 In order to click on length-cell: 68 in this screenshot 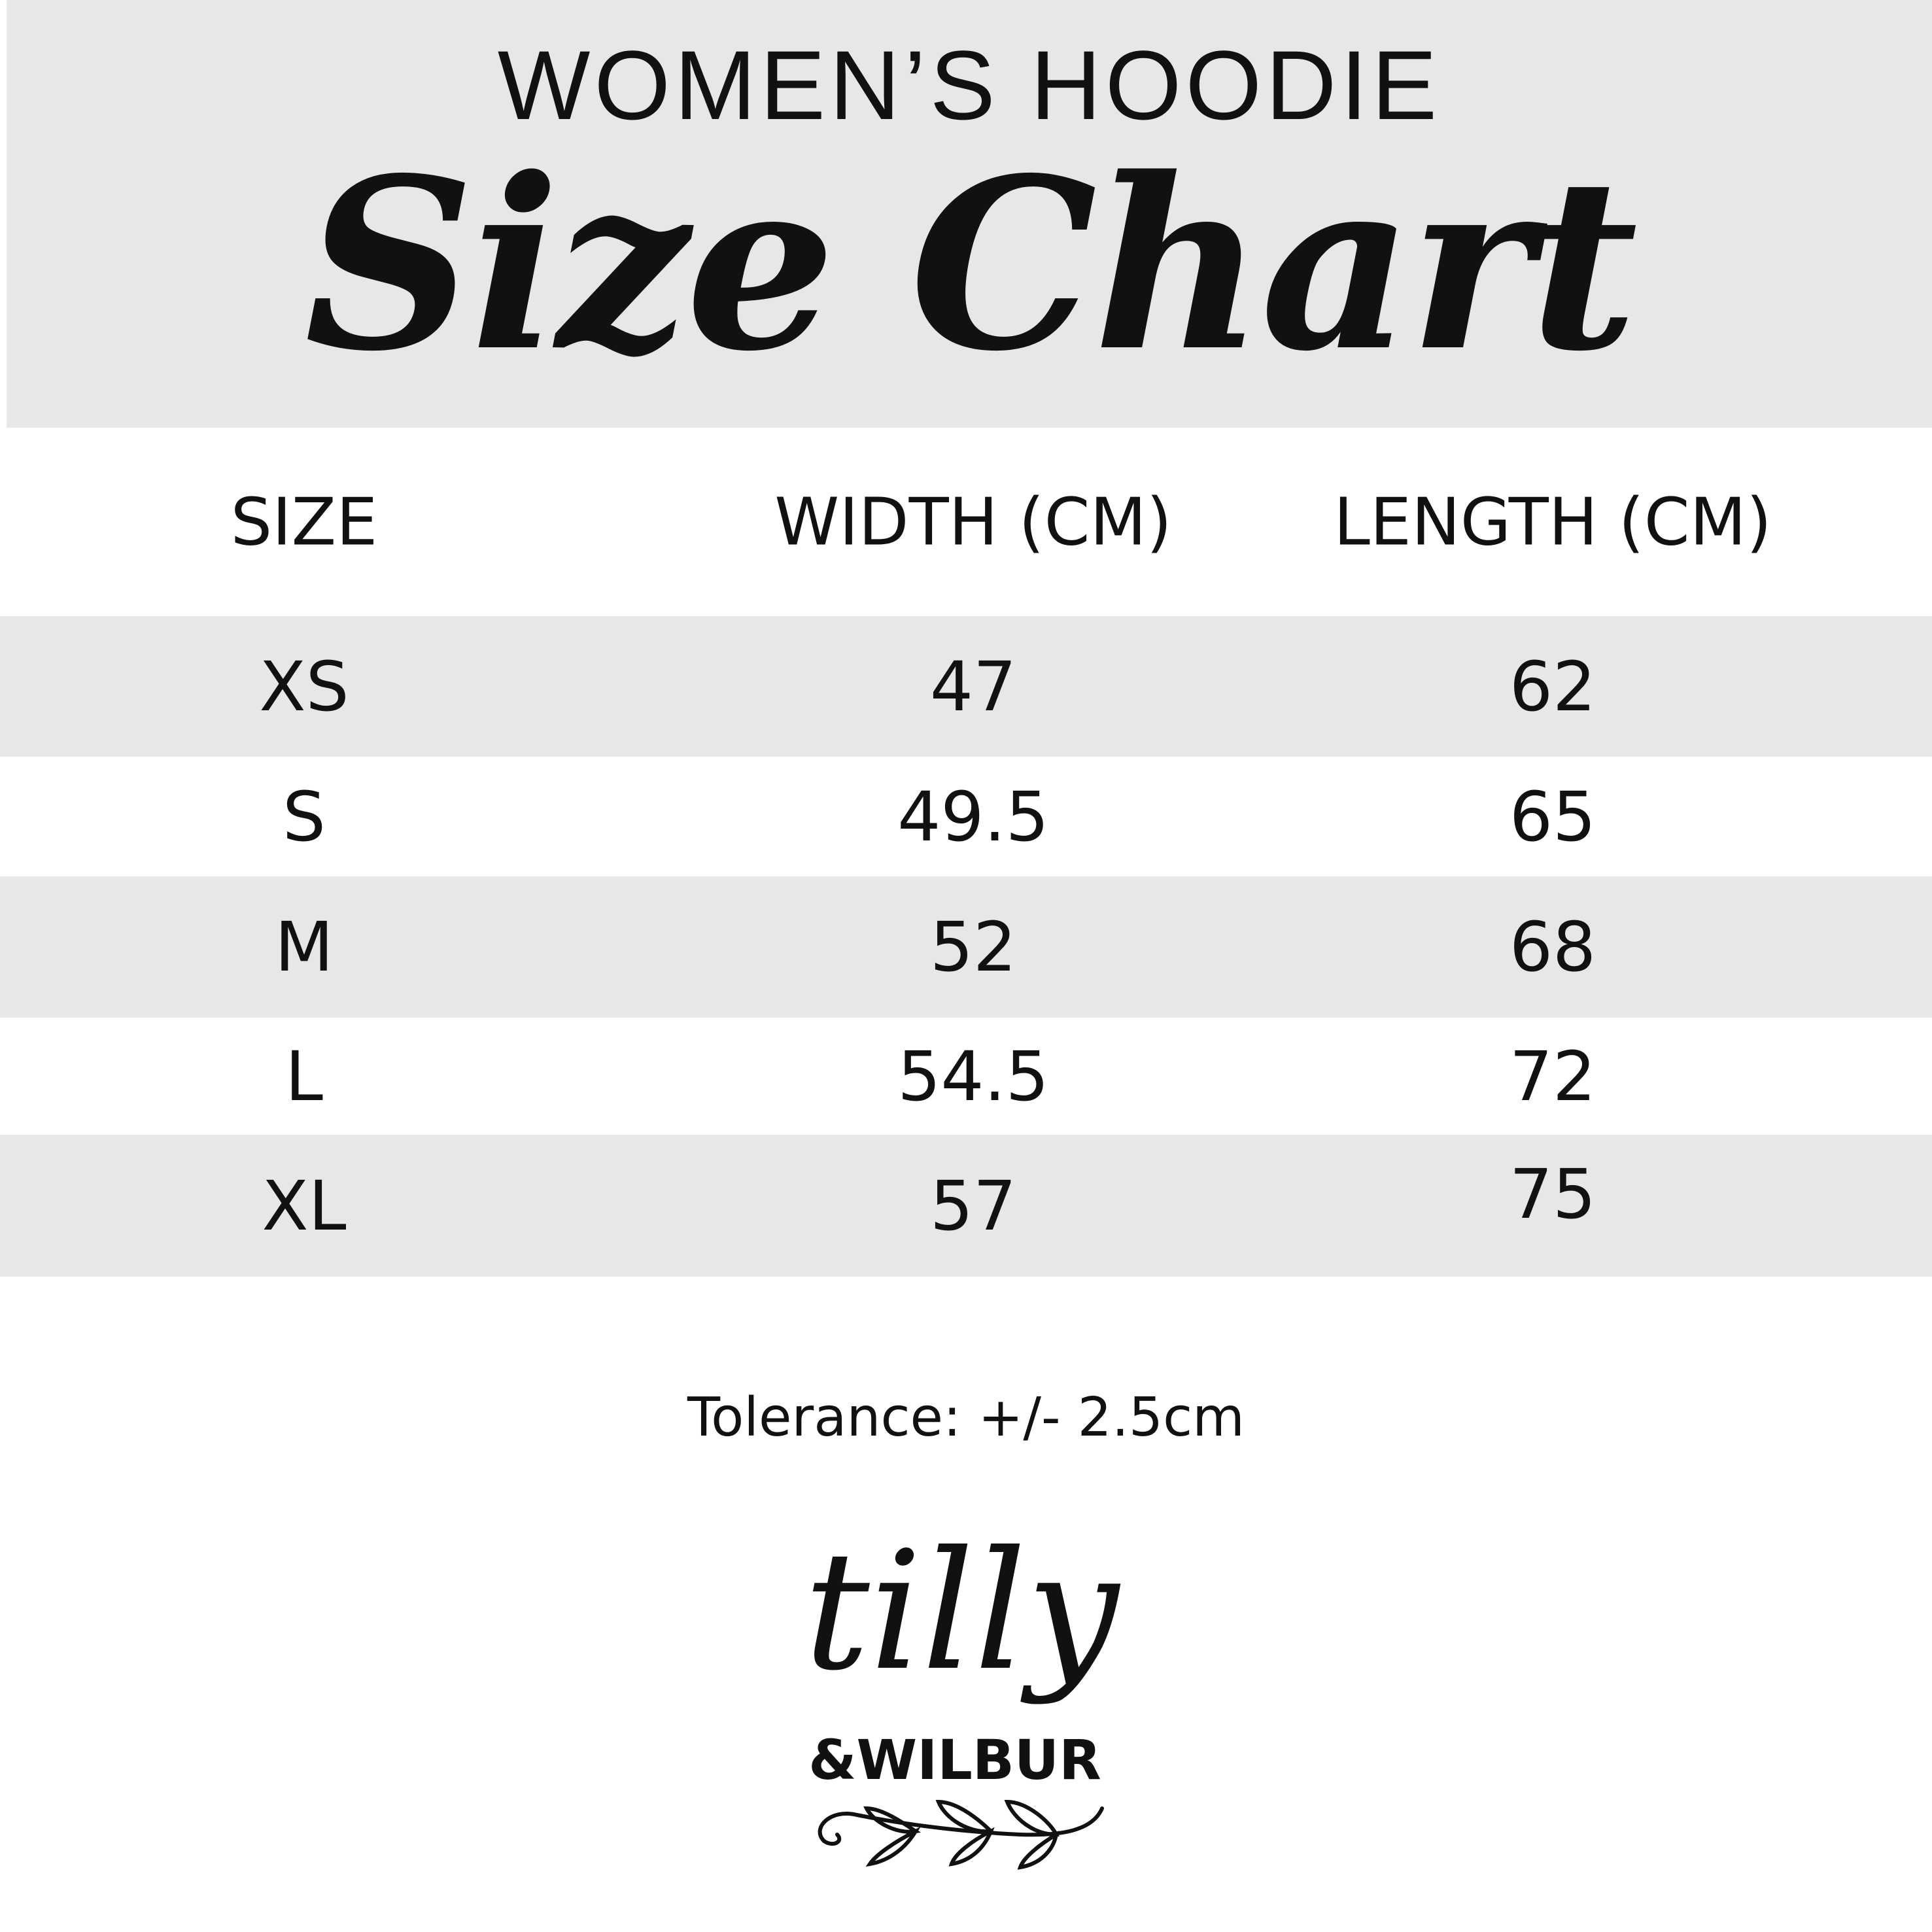, I will do `click(1552, 947)`.